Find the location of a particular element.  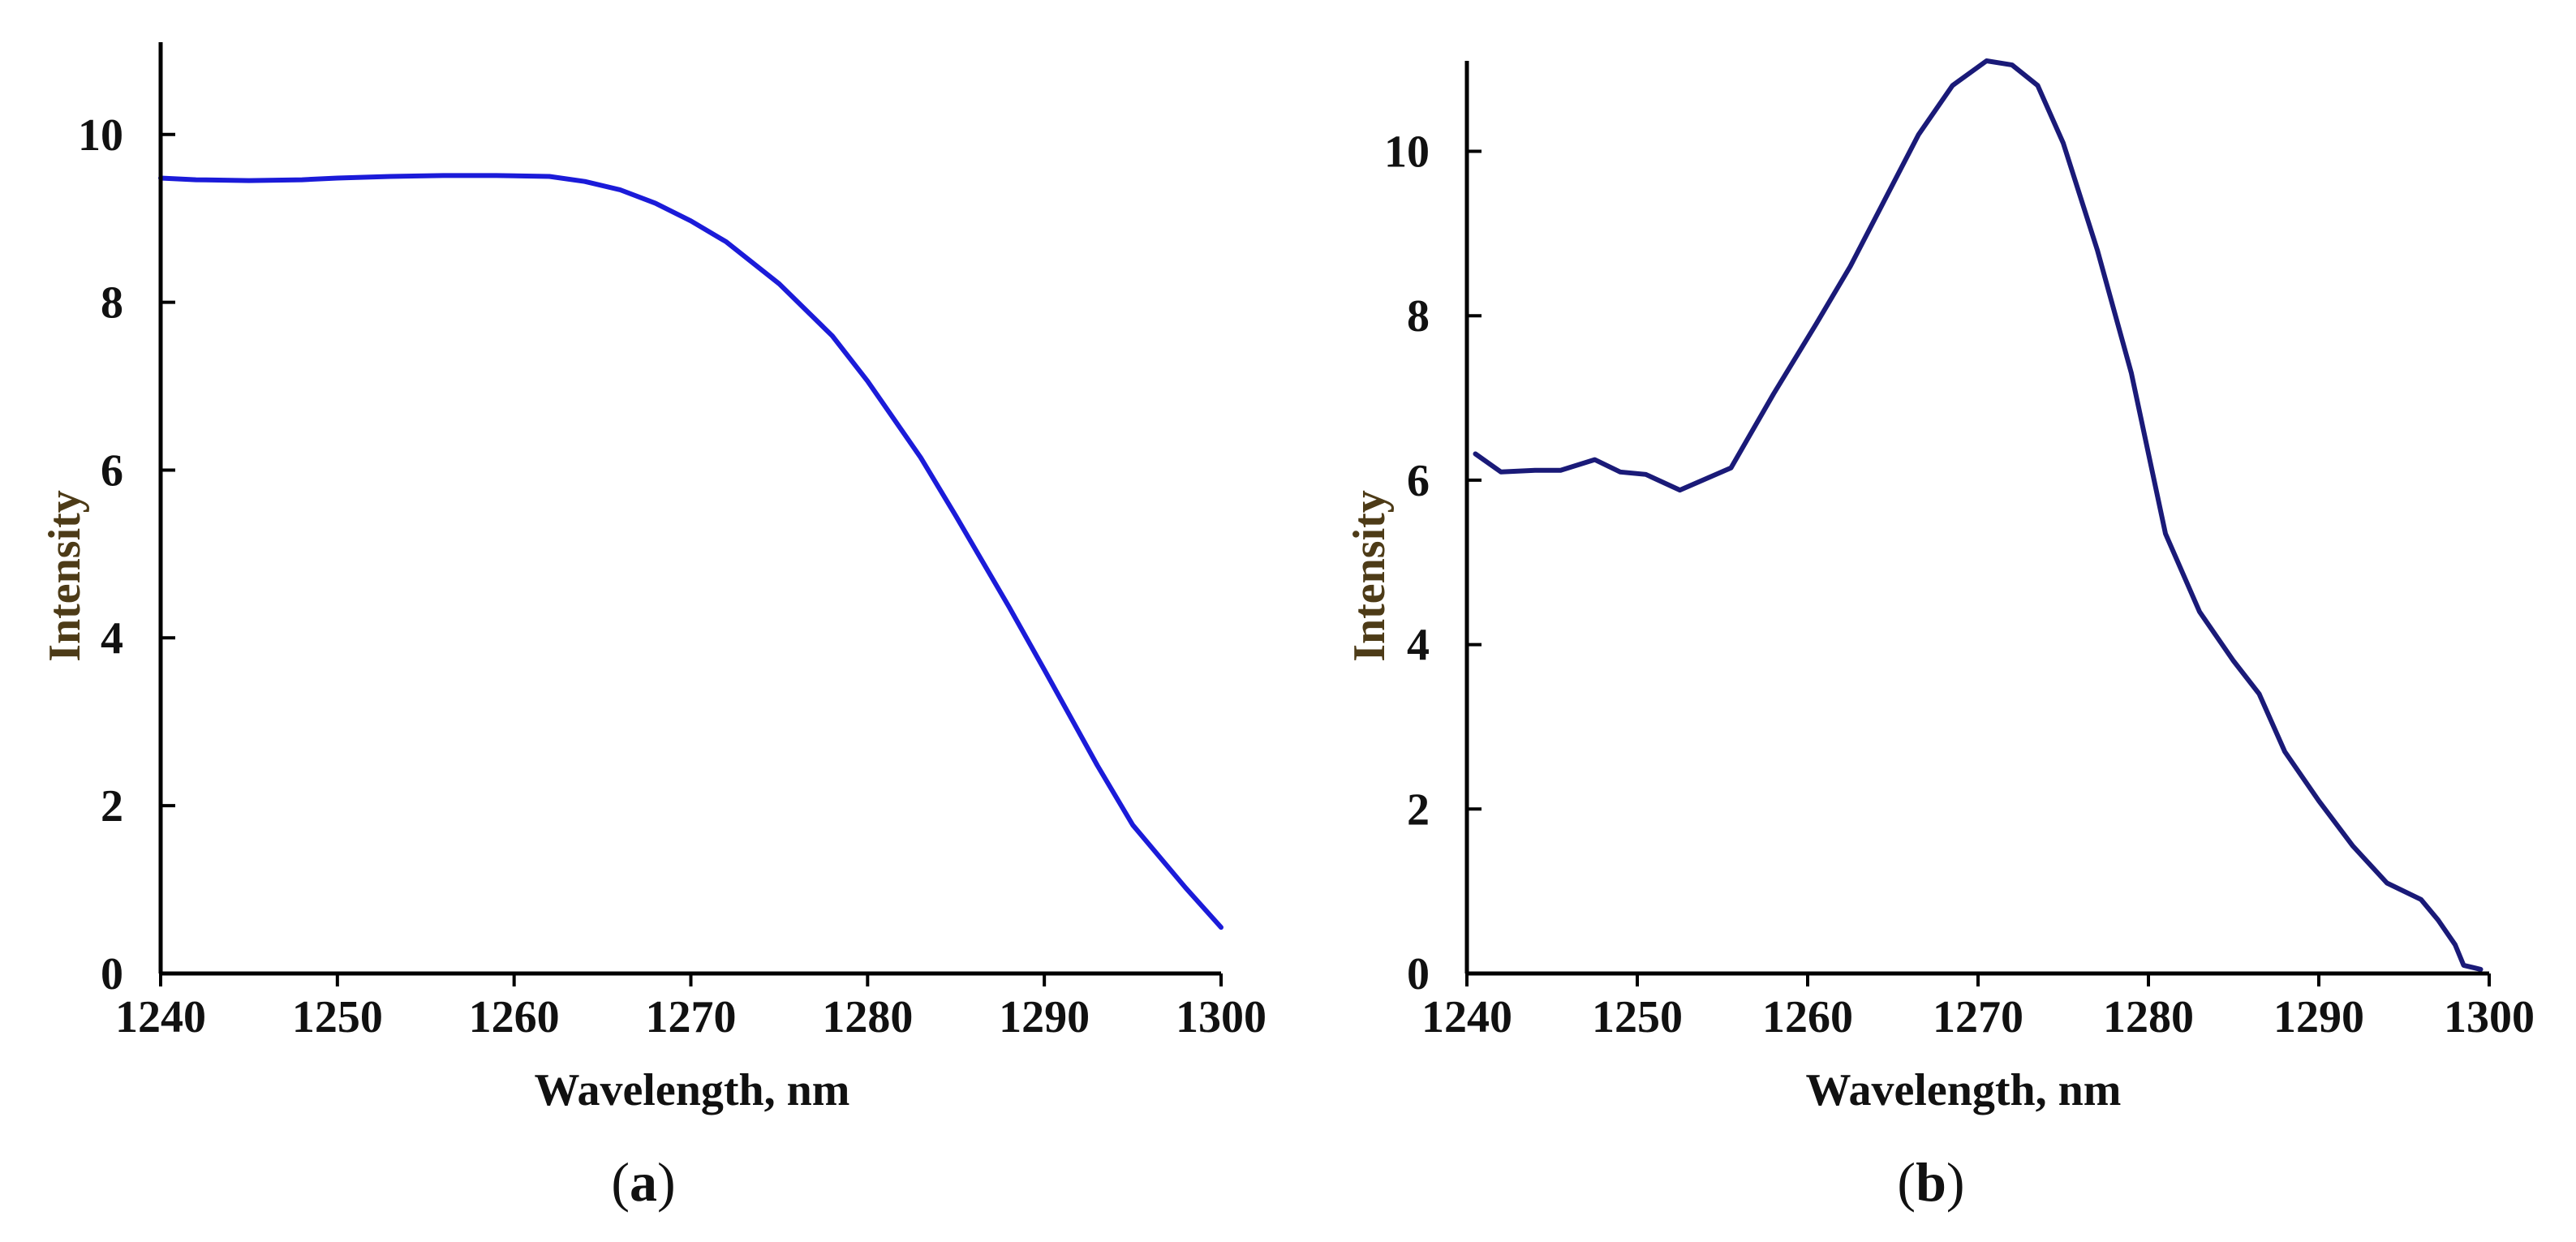

panel-label-a: (a) is located at coordinates (643, 1182).